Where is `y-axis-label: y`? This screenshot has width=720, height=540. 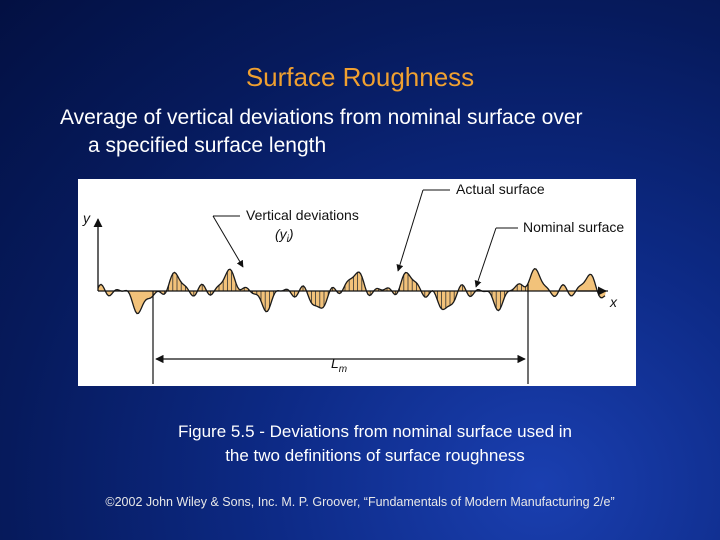
y-axis-label: y is located at coordinates (86, 218).